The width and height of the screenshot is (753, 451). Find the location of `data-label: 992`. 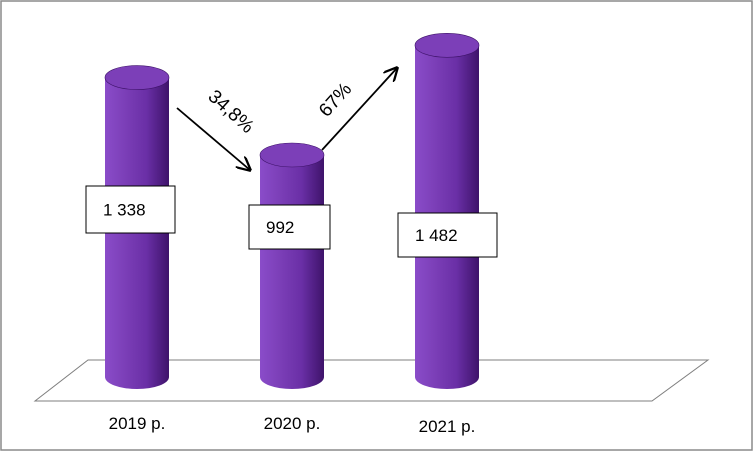

data-label: 992 is located at coordinates (289, 227).